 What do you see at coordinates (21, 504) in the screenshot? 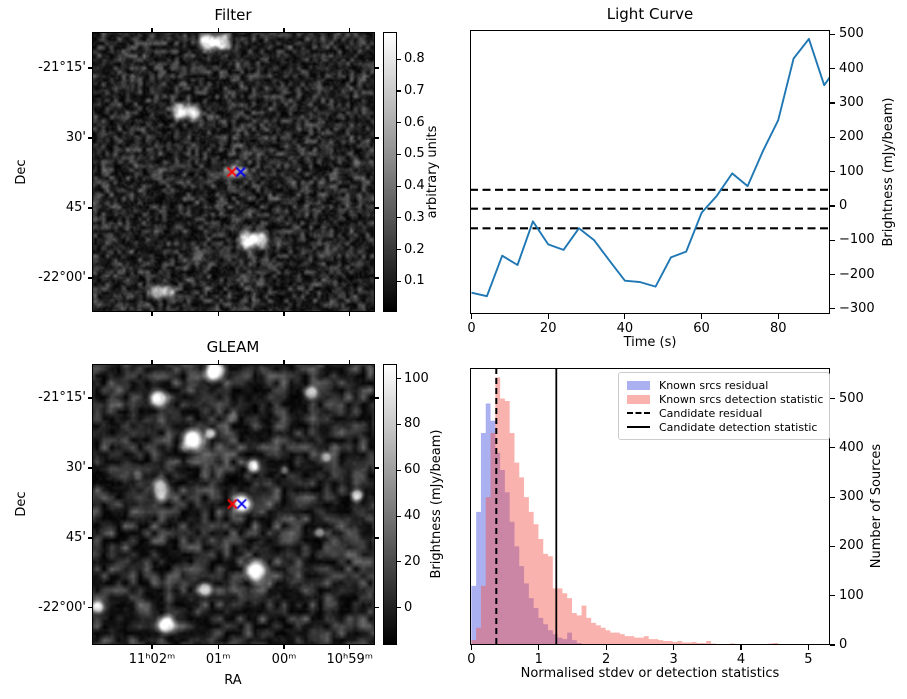
I see `gleam-ylabel: Dec` at bounding box center [21, 504].